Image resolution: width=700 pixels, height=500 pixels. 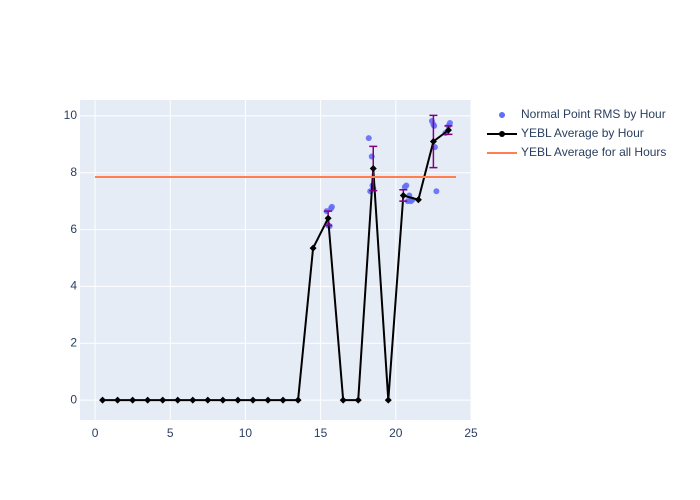 I want to click on legend-label: YEBL Average for all Hours, so click(x=593, y=152).